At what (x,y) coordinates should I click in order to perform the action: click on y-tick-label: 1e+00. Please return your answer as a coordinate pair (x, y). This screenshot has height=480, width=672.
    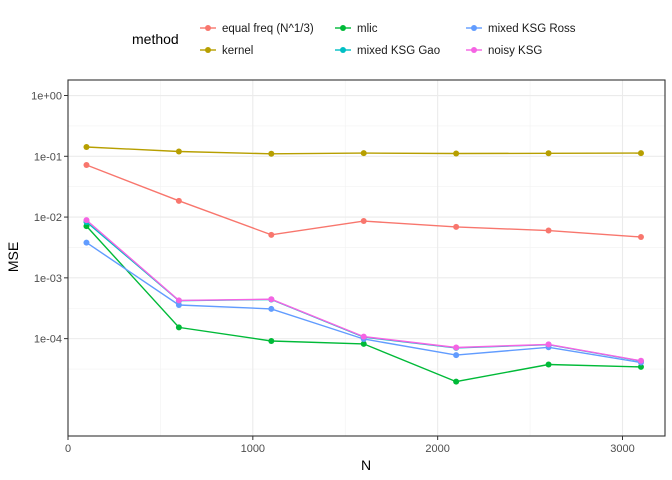
    Looking at the image, I should click on (46, 97).